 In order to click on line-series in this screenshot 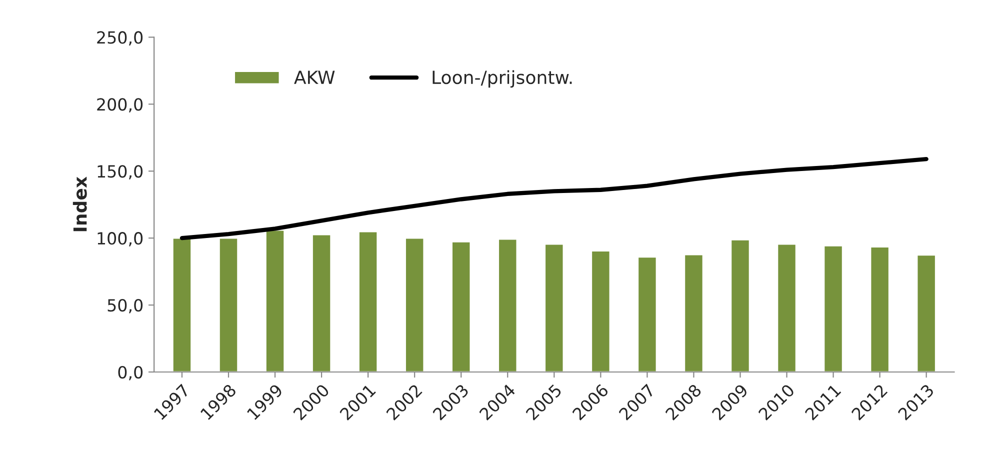, I will do `click(554, 198)`.